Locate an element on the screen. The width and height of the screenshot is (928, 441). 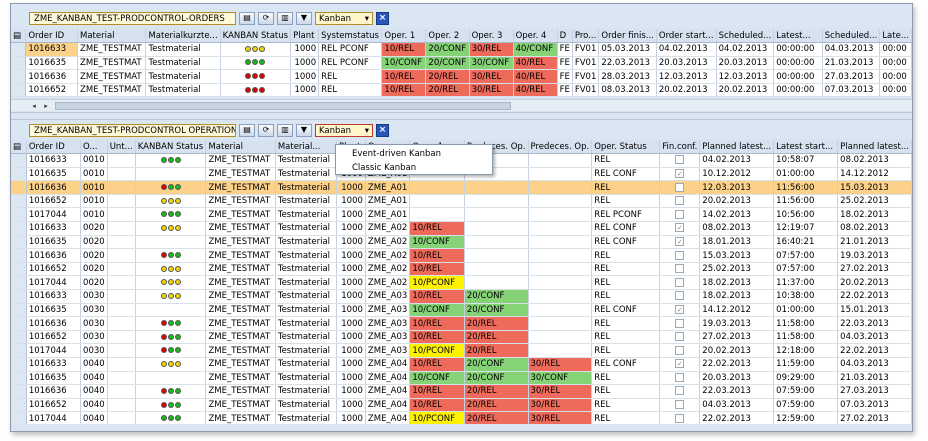
menu-item-event-driven-kanban: Event-driven Kanban is located at coordinates (397, 154).